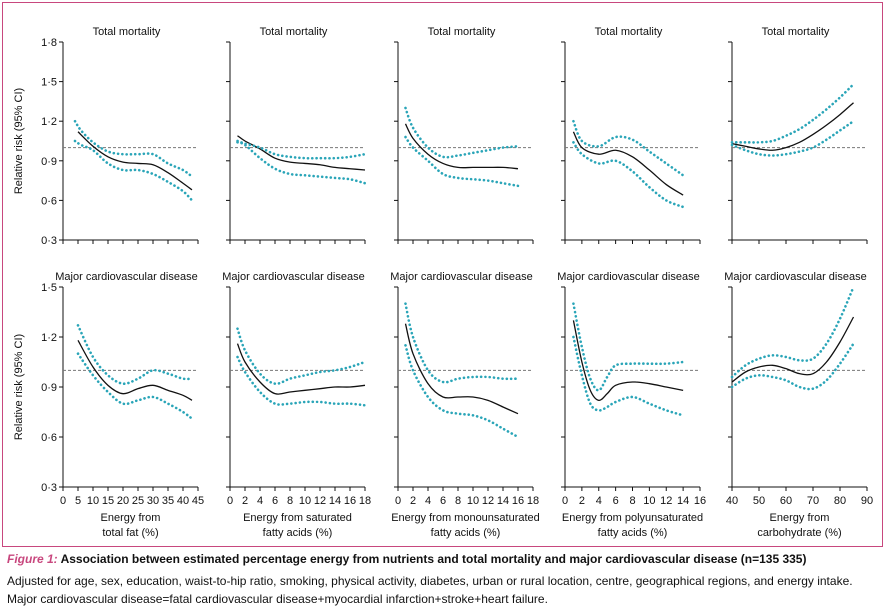  I want to click on panel-total-mortality-3: Total mortality, so click(464, 135).